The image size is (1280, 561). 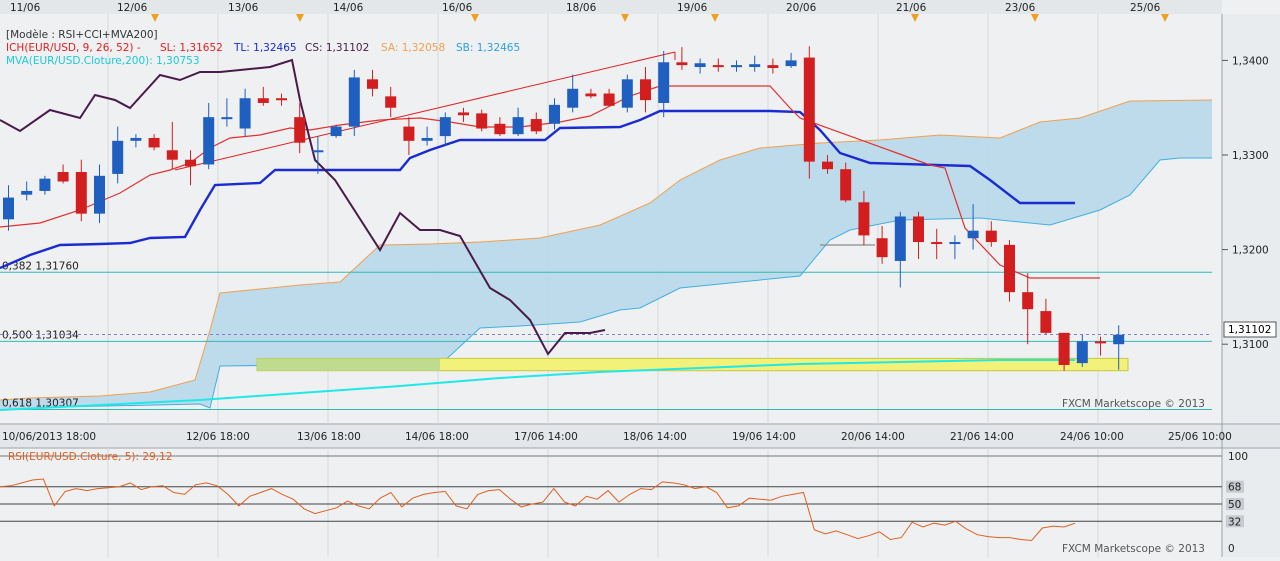 I want to click on rsi-watermark: FXCM Marketscope © 2013, so click(x=1133, y=549).